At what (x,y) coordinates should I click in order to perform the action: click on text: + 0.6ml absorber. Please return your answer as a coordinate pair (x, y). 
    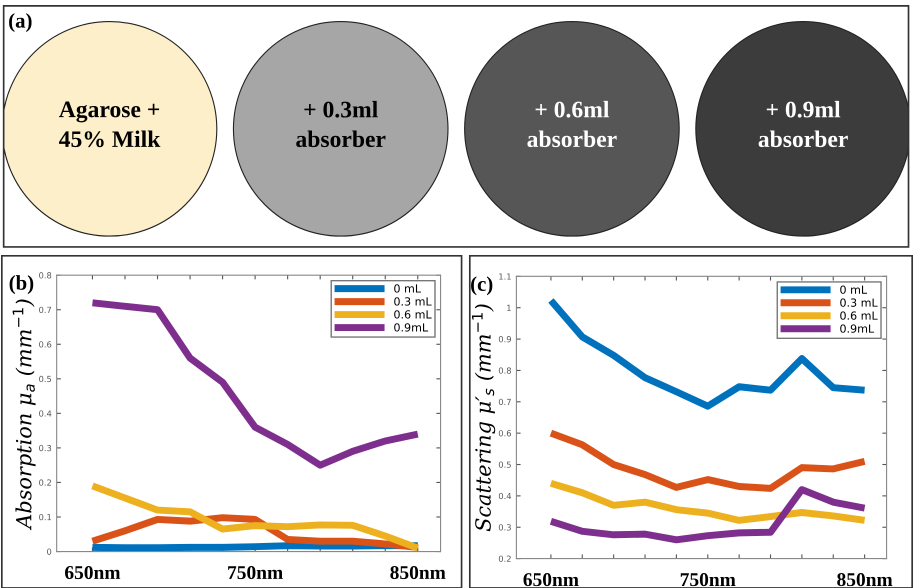
    Looking at the image, I should click on (572, 124).